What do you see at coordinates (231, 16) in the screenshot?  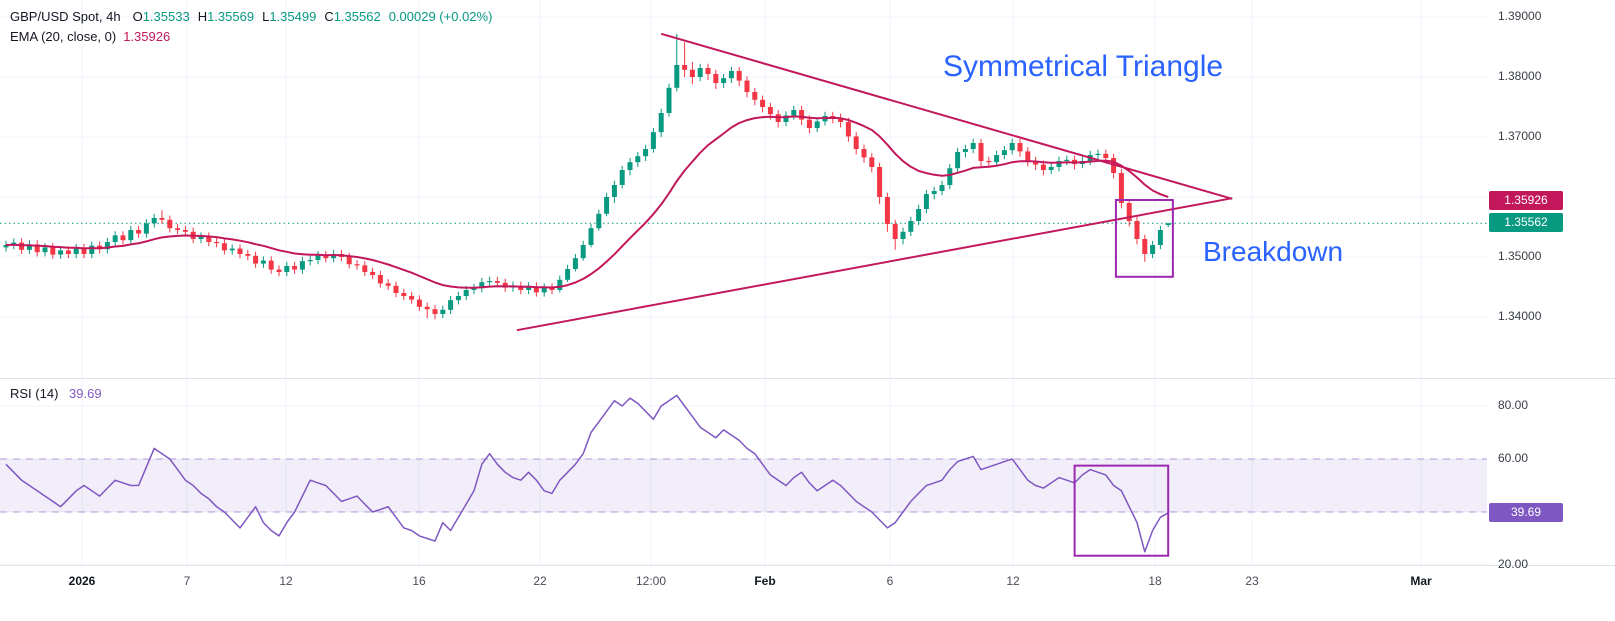 I see `high-value: 1.35569` at bounding box center [231, 16].